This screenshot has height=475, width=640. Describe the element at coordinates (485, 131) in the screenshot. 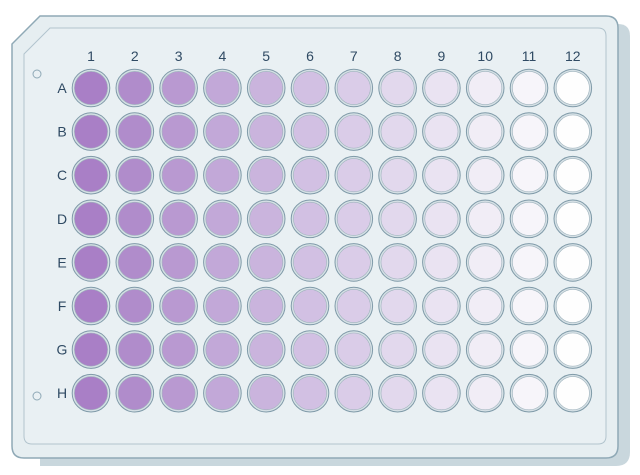

I see `well-B10` at that location.